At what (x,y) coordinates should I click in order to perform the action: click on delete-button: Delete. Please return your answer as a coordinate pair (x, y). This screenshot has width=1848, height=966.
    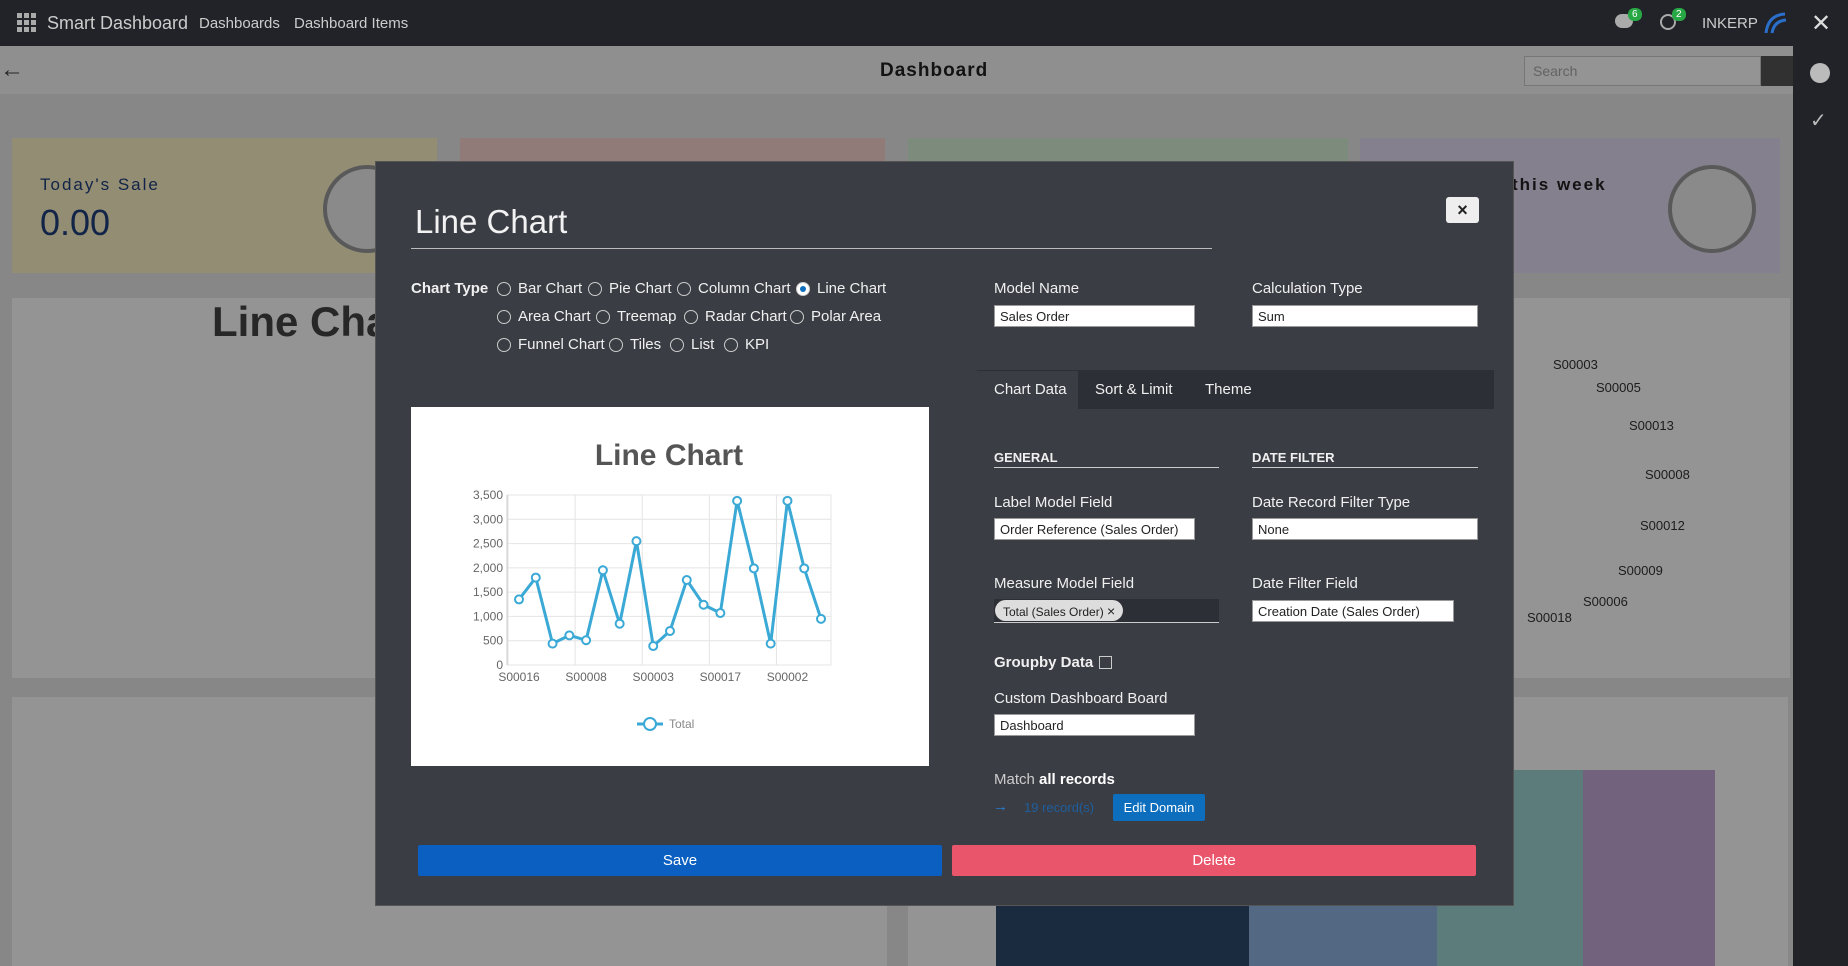
    Looking at the image, I should click on (1214, 860).